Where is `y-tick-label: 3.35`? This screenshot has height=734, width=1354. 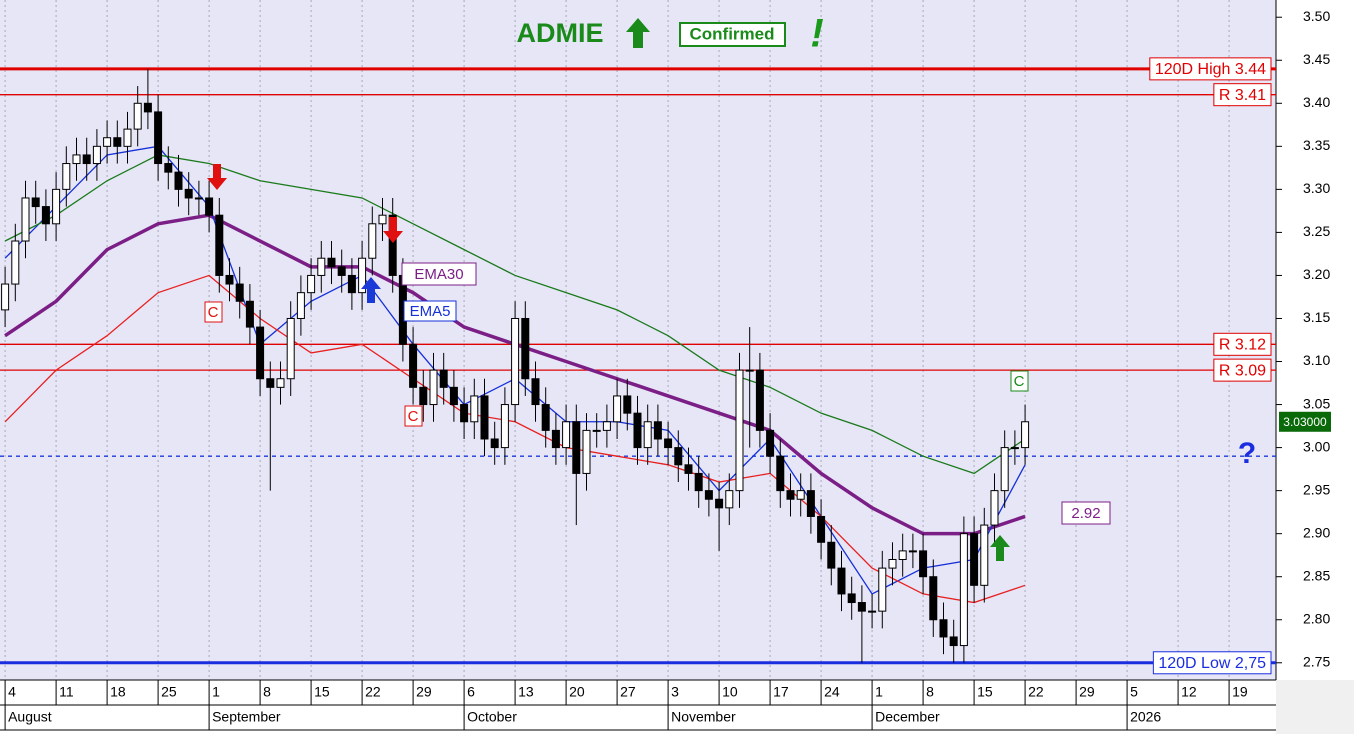
y-tick-label: 3.35 is located at coordinates (1316, 145).